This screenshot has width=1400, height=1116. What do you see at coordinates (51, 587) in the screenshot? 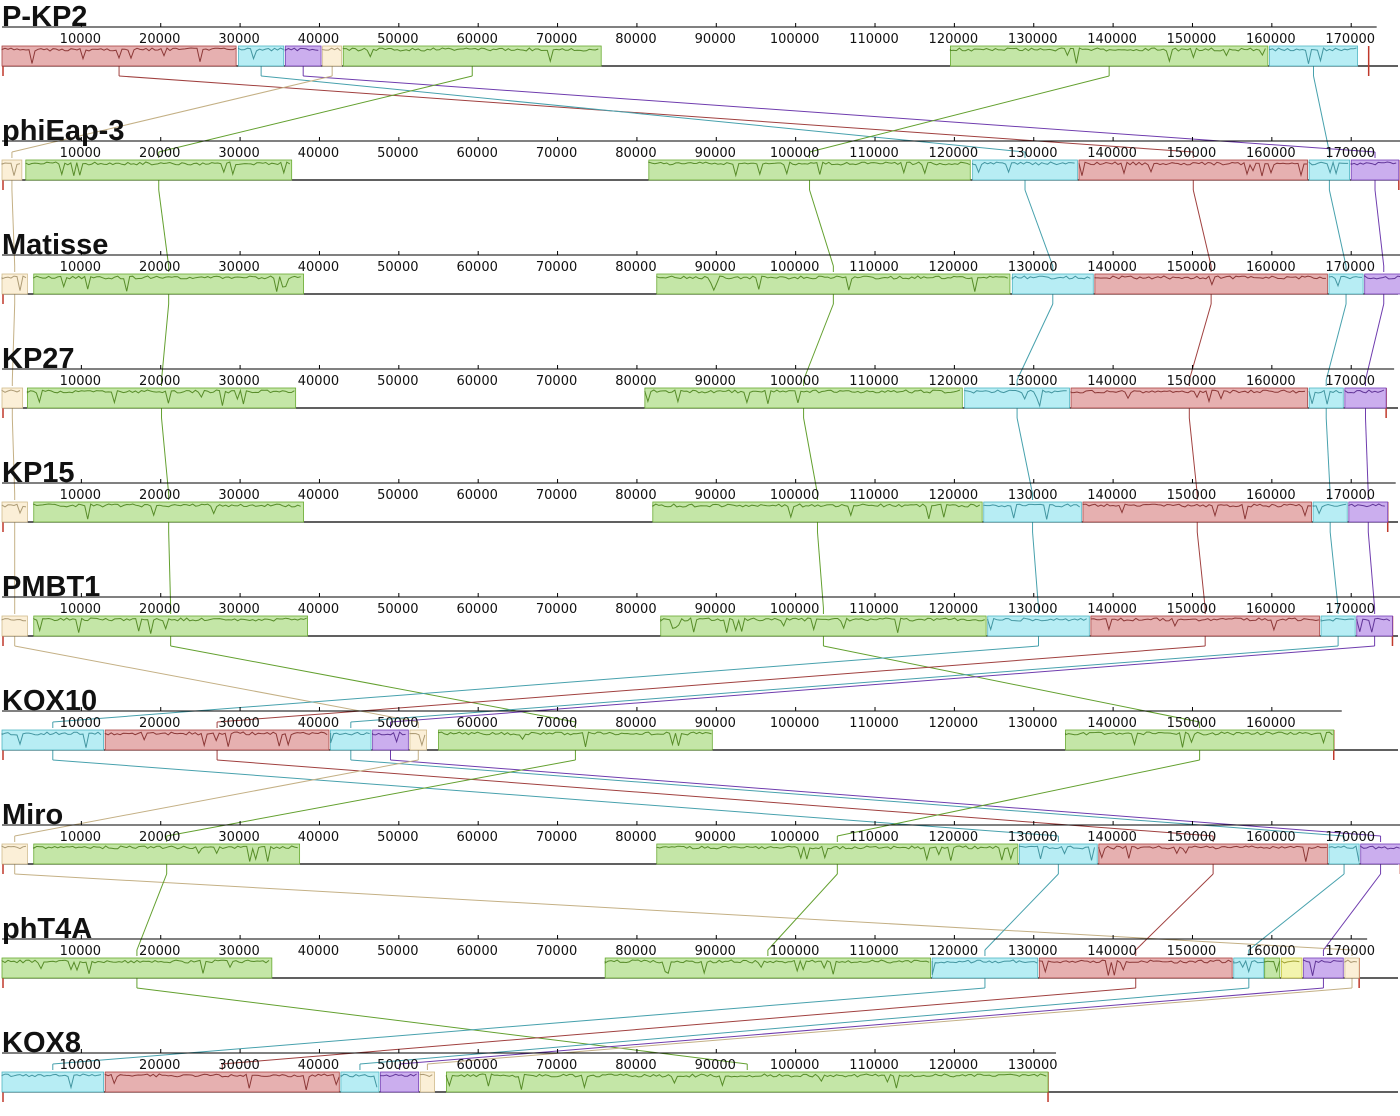
I see `genome-name: PMBT1` at bounding box center [51, 587].